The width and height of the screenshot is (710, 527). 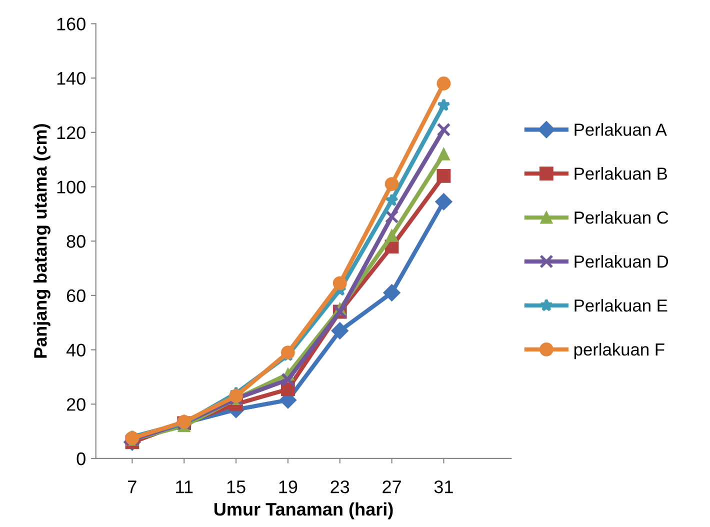 I want to click on legend-label: Perlakuan E, so click(x=621, y=305).